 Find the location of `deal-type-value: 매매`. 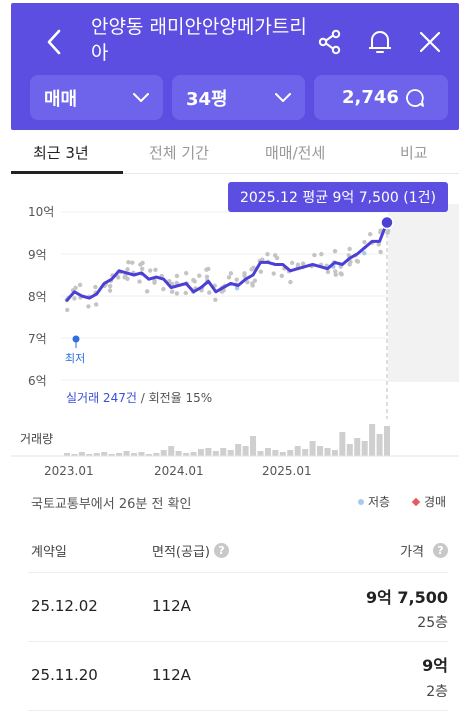

deal-type-value: 매매 is located at coordinates (61, 99).